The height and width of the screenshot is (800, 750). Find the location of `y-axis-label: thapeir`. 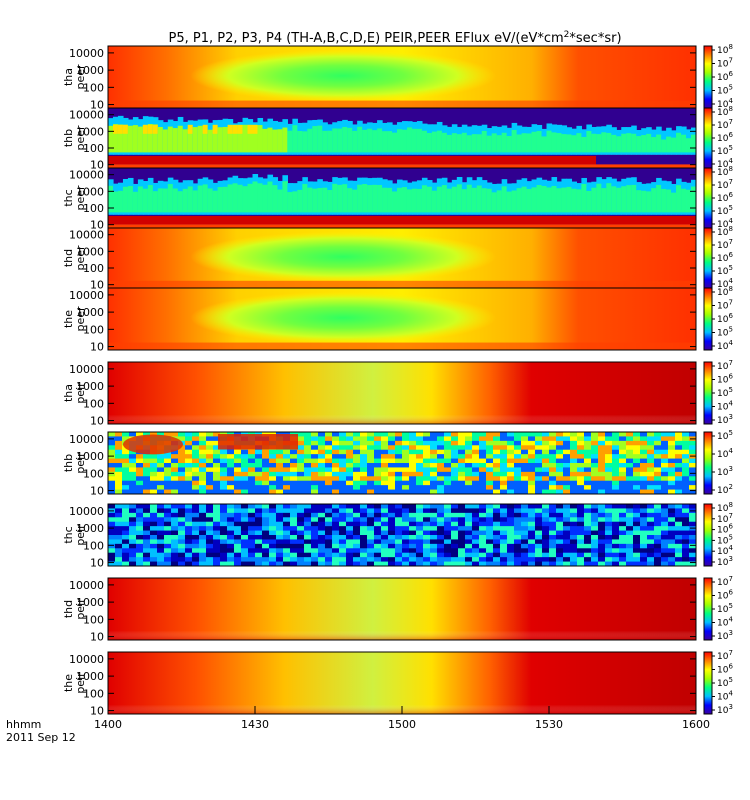

y-axis-label: thapeir is located at coordinates (74, 393).